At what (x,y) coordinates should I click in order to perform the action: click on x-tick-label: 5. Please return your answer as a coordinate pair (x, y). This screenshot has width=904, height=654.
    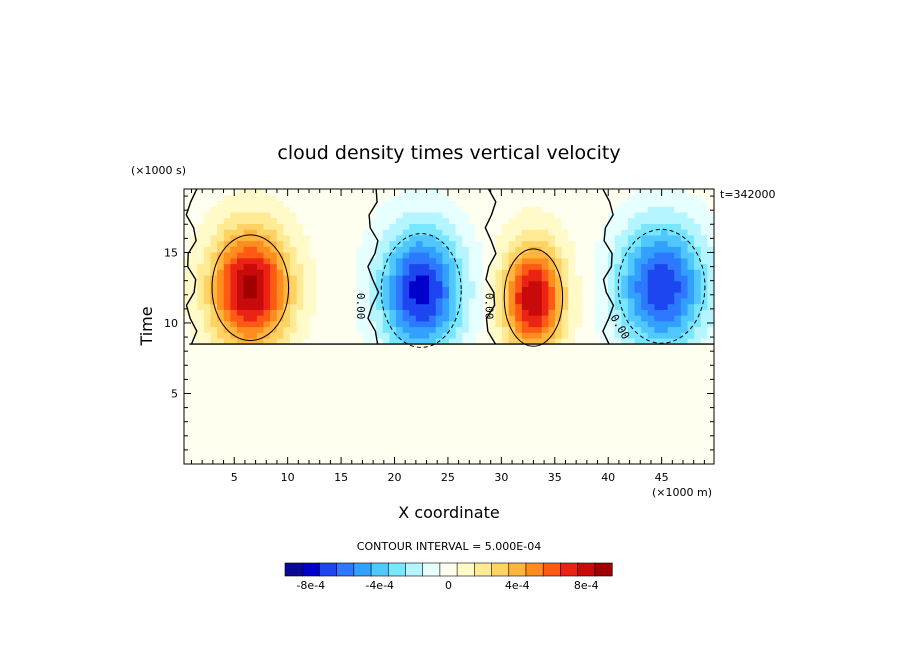
    Looking at the image, I should click on (234, 477).